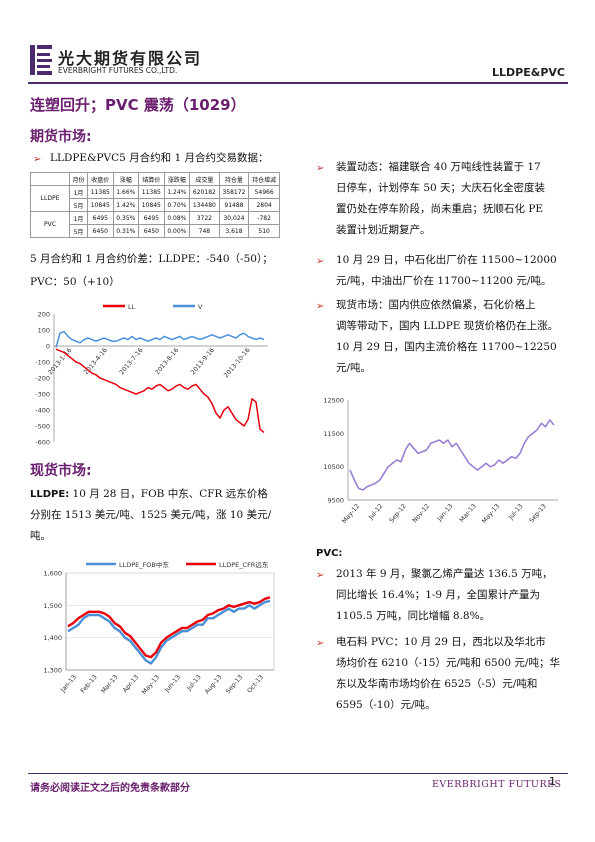 This screenshot has width=595, height=842. Describe the element at coordinates (333, 434) in the screenshot. I see `y-tick-label: 11500` at that location.